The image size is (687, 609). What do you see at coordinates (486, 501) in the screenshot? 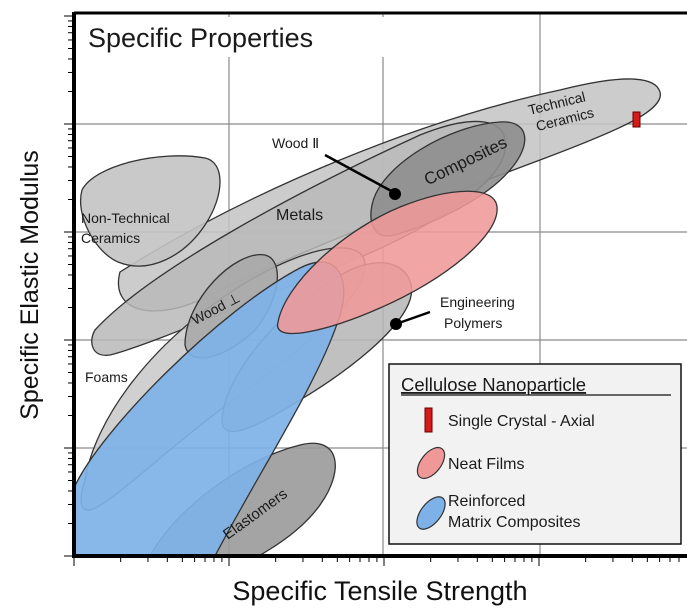
I see `legend-label-reinforced-1: Reinforced` at bounding box center [486, 501].